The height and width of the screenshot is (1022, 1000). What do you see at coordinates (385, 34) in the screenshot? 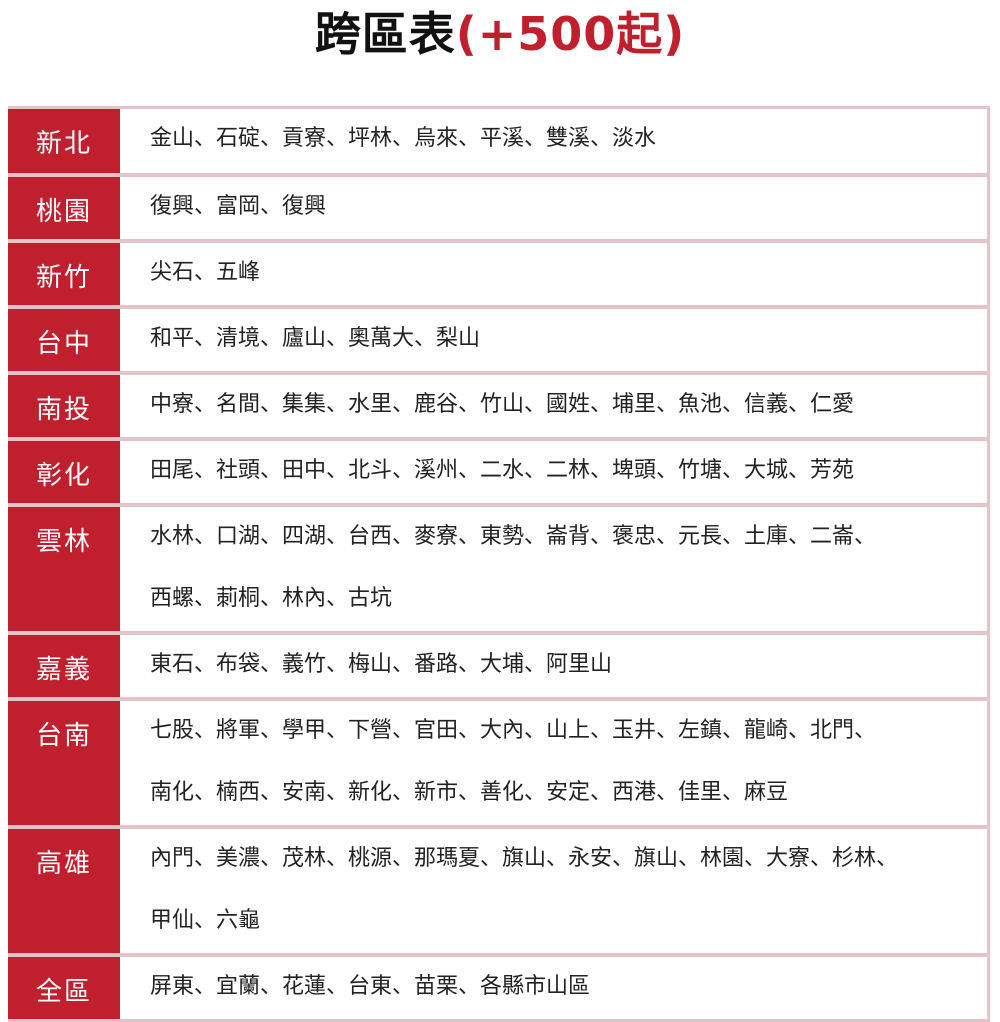
I see `title-main: 跨區表` at bounding box center [385, 34].